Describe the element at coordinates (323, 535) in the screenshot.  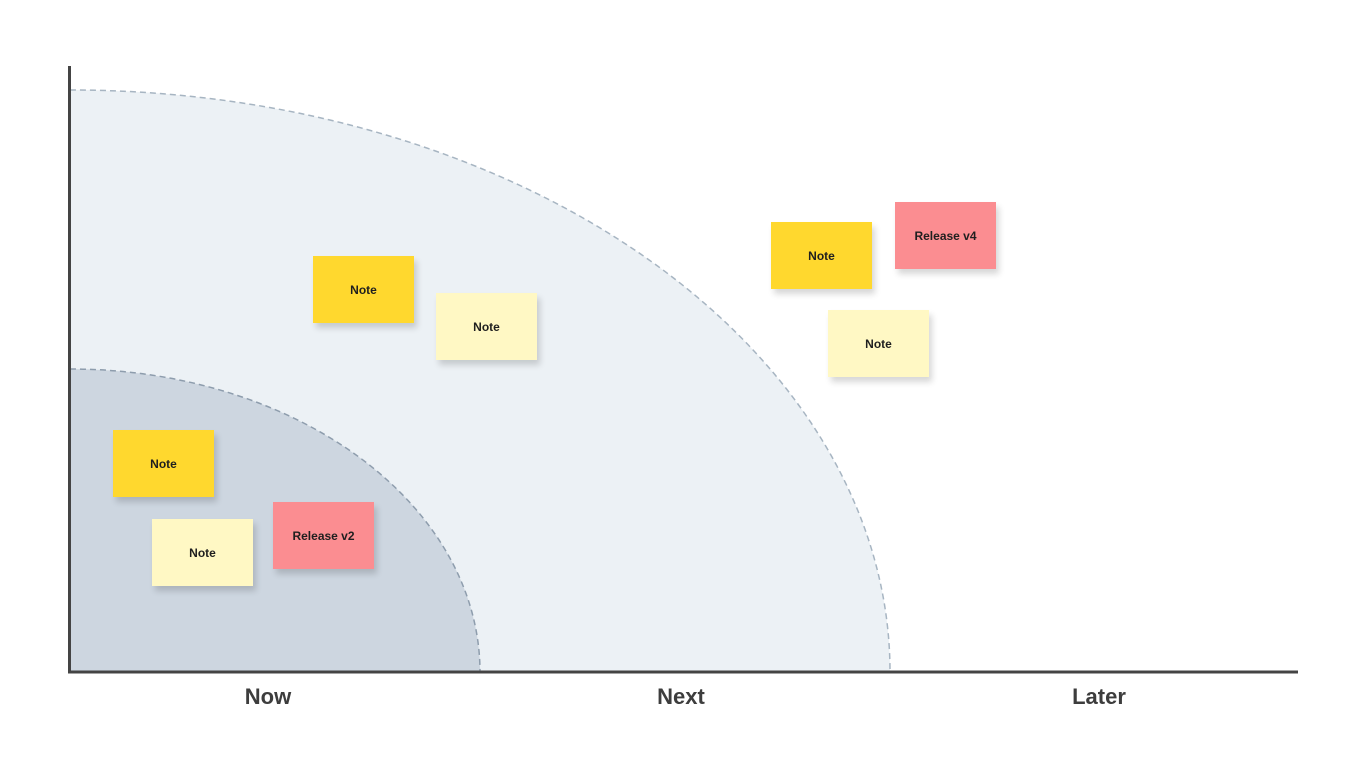
I see `sticky-note-release-v2: Release v2` at that location.